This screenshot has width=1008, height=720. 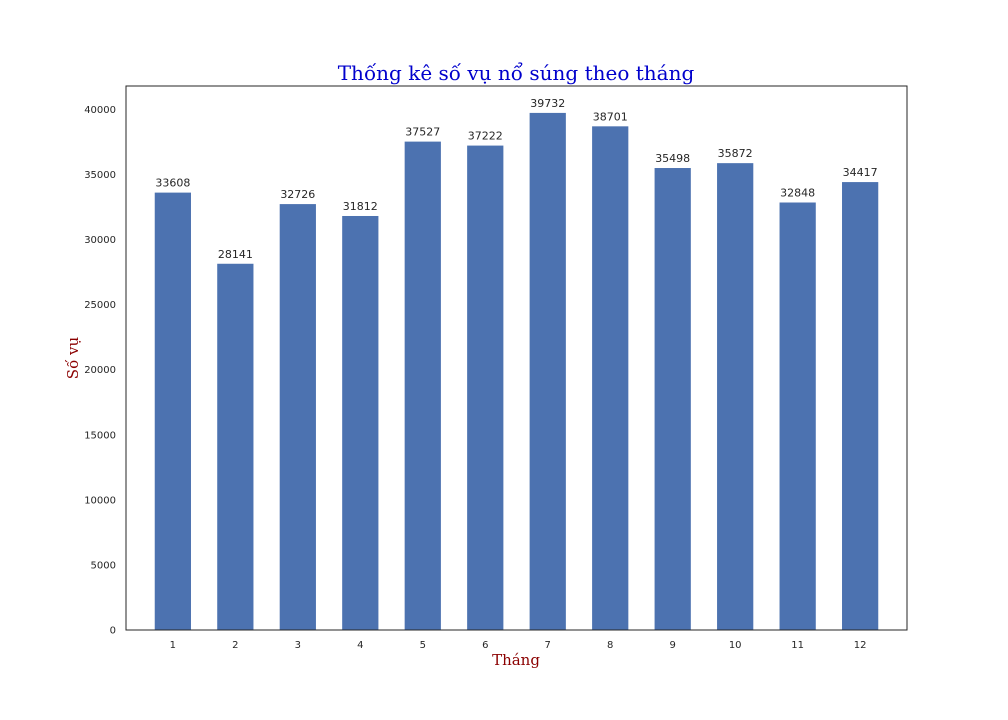 What do you see at coordinates (485, 645) in the screenshot?
I see `x-tick-label-6: 6` at bounding box center [485, 645].